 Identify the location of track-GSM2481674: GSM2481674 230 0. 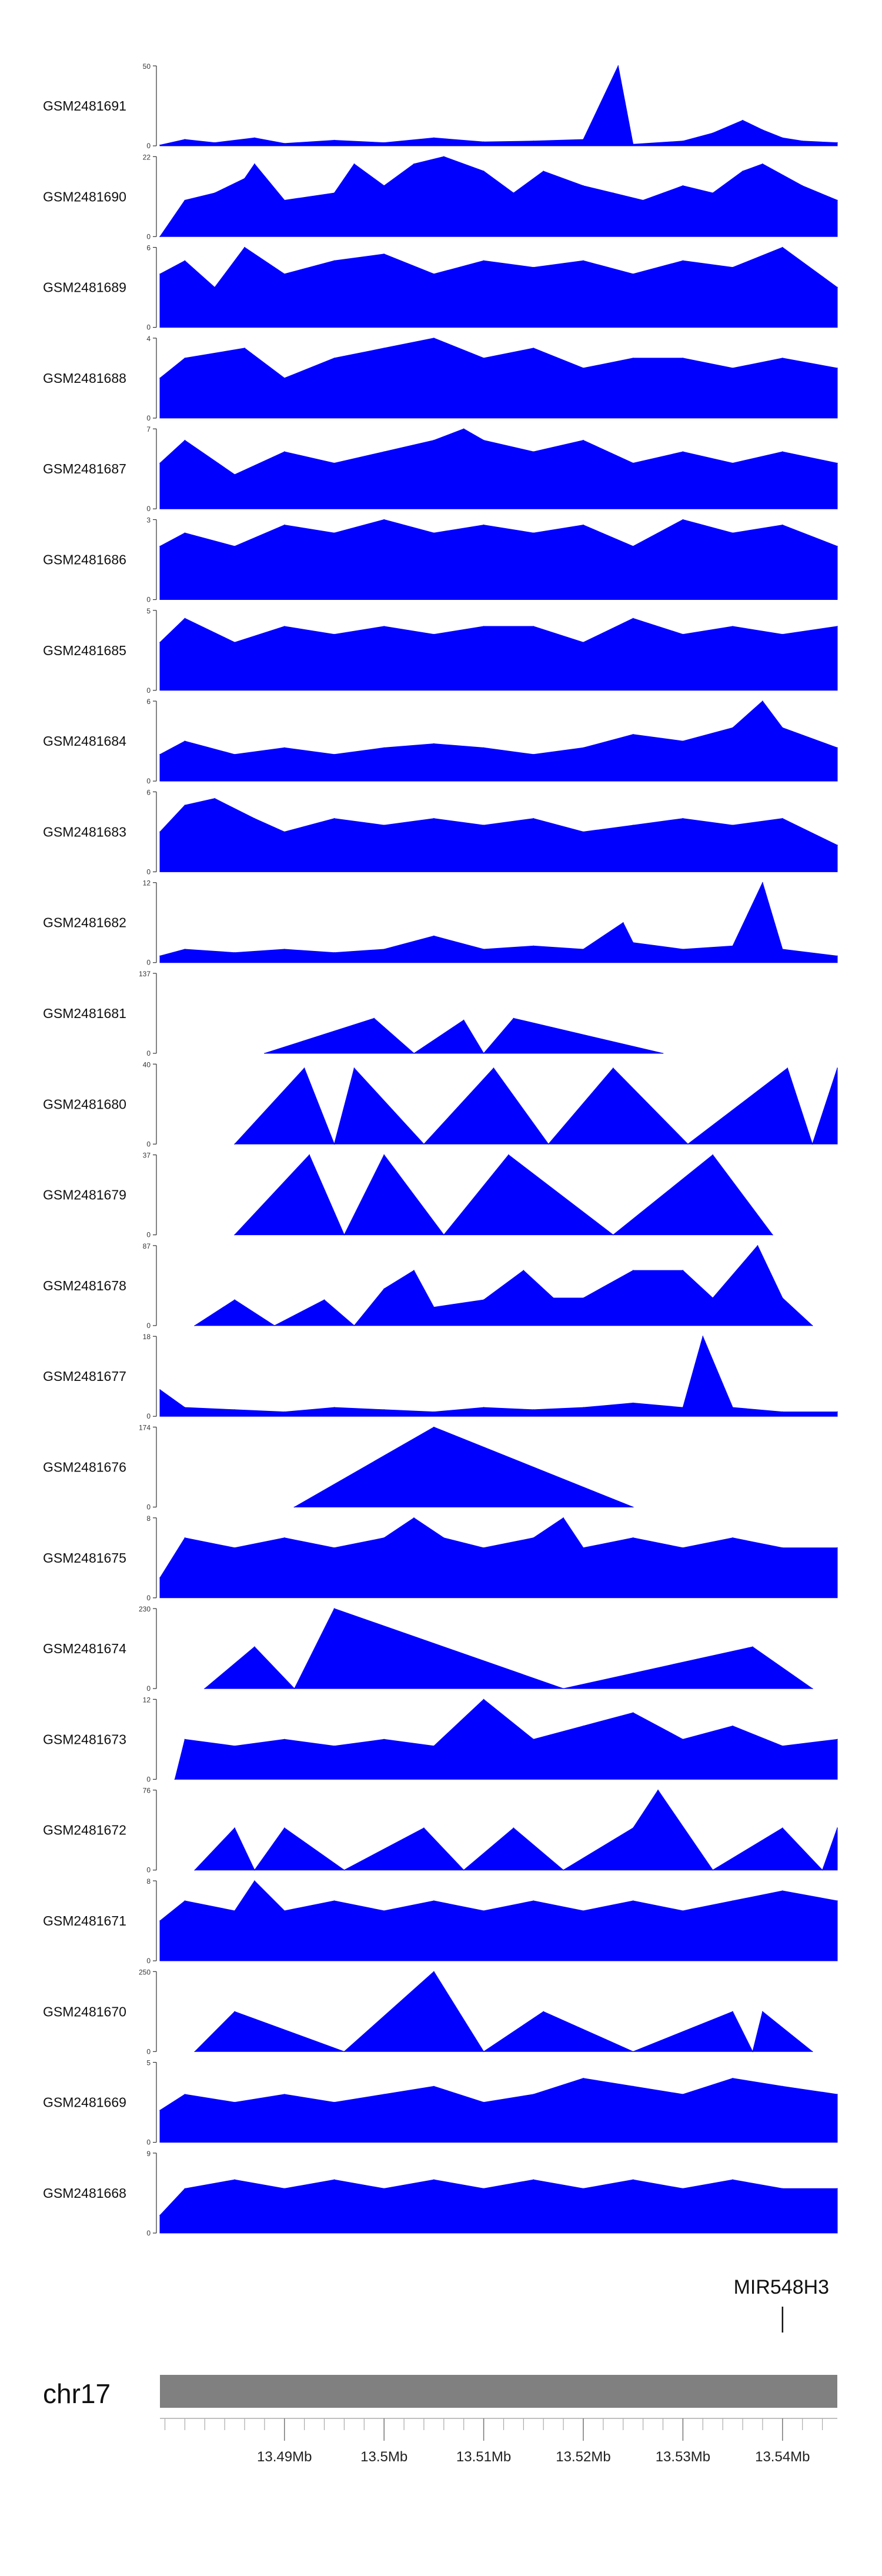
(428, 1649).